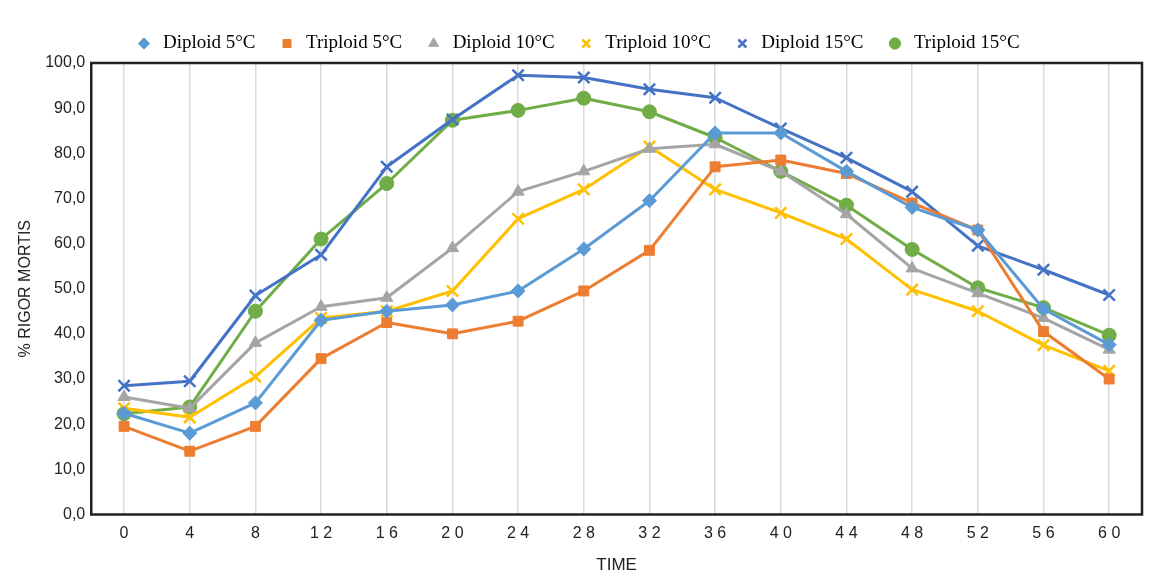  I want to click on legend-label: Diploid 15°C, so click(812, 42).